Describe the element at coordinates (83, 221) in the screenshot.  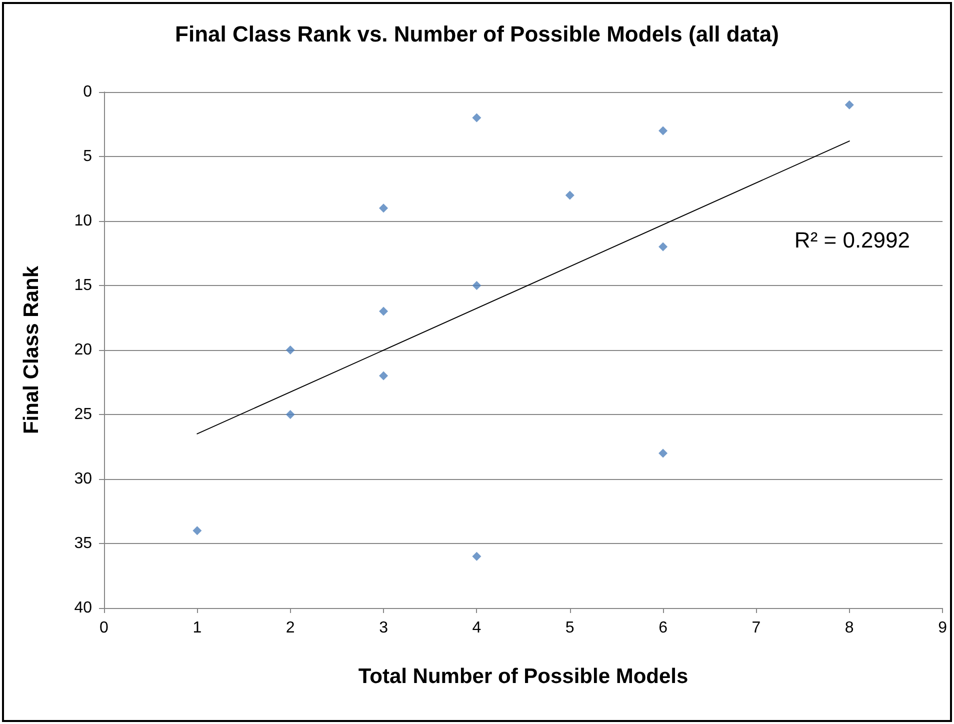
I see `y-tick-label: 10` at that location.